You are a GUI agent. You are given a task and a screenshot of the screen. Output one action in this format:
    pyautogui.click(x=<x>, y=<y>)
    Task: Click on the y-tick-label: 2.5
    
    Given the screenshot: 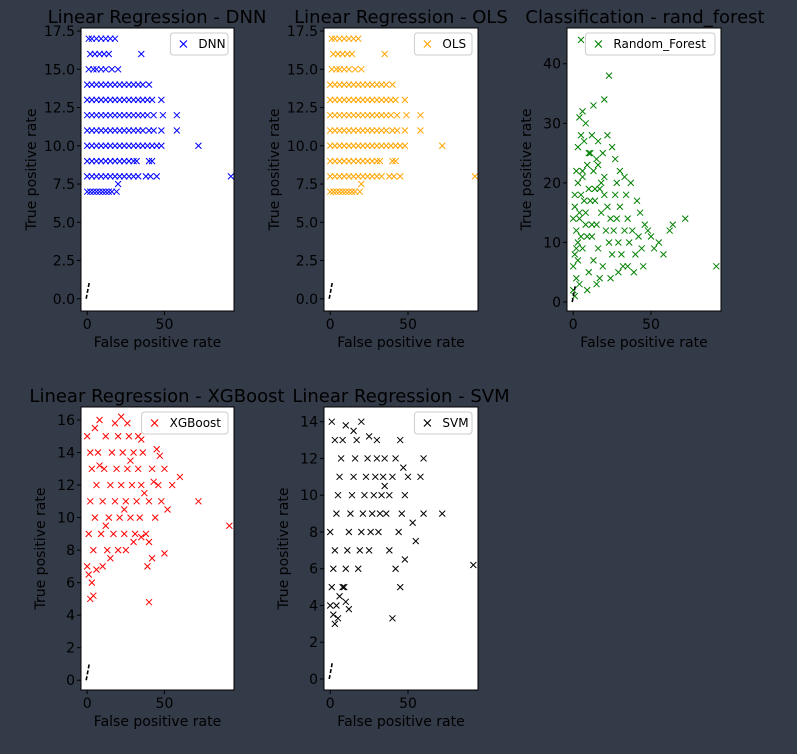 What is the action you would take?
    pyautogui.click(x=64, y=262)
    